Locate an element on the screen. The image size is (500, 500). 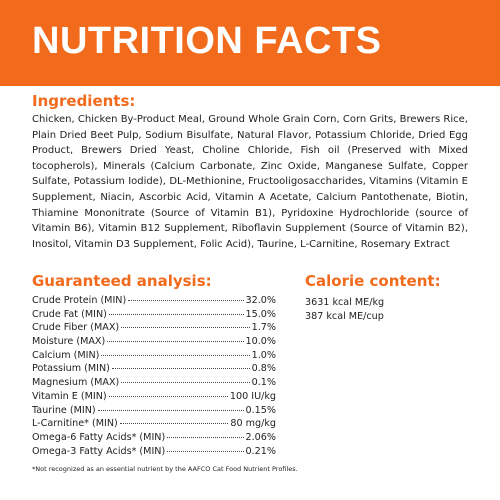
analysis-row: Crude Fat (MIN) 15.0% is located at coordinates (154, 316).